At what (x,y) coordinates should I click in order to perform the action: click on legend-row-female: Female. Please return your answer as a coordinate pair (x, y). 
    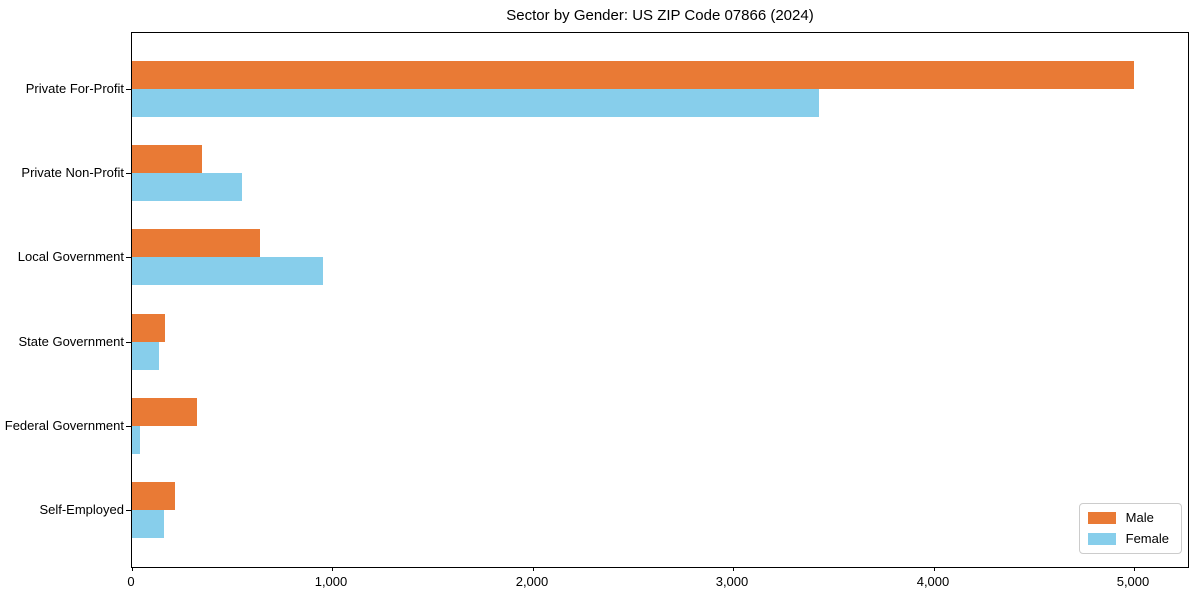
    Looking at the image, I should click on (1128, 538).